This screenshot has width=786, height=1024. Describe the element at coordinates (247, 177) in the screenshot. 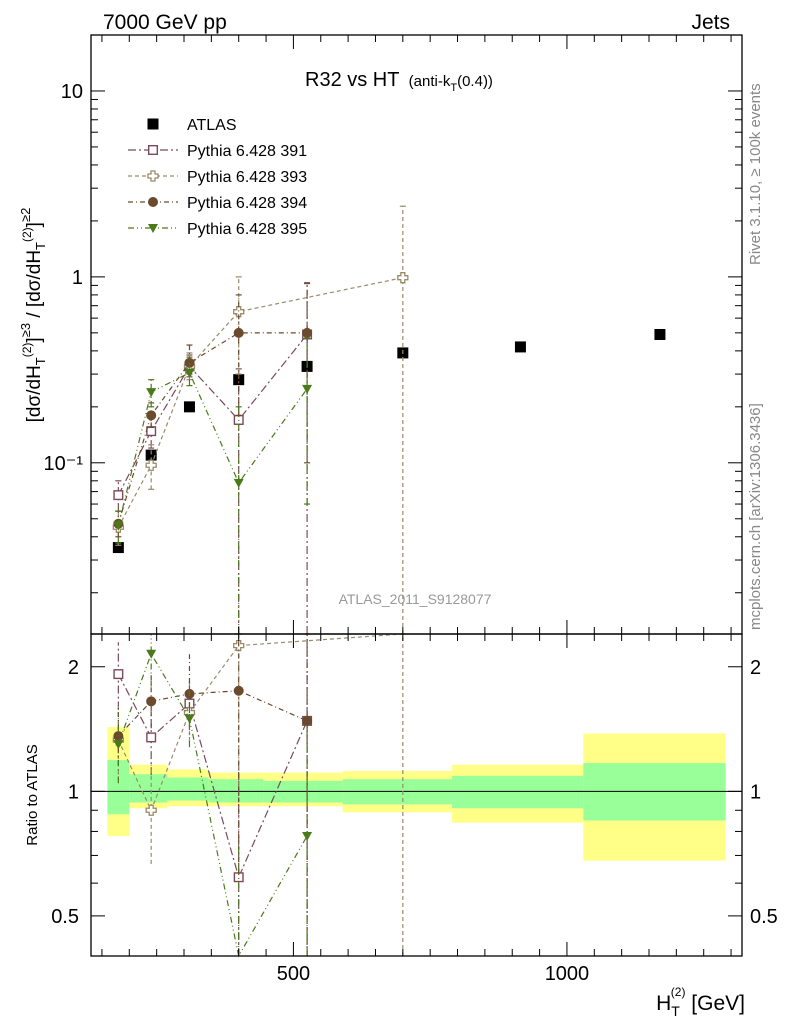

I see `legend-label-2: Pythia 6.428 393` at that location.